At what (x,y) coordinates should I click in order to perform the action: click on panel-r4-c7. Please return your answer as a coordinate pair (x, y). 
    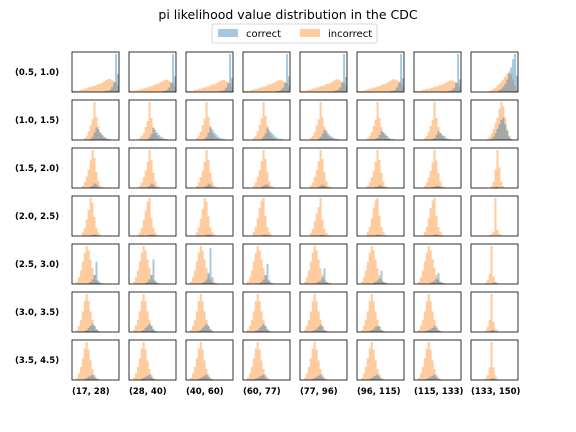
    Looking at the image, I should click on (437, 216).